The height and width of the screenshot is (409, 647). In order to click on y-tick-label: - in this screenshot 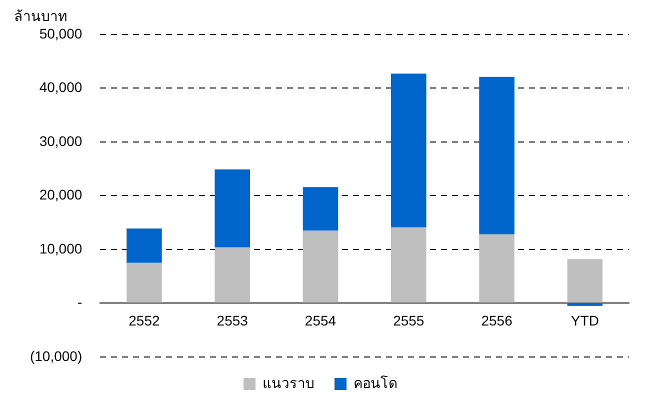, I will do `click(79, 302)`.